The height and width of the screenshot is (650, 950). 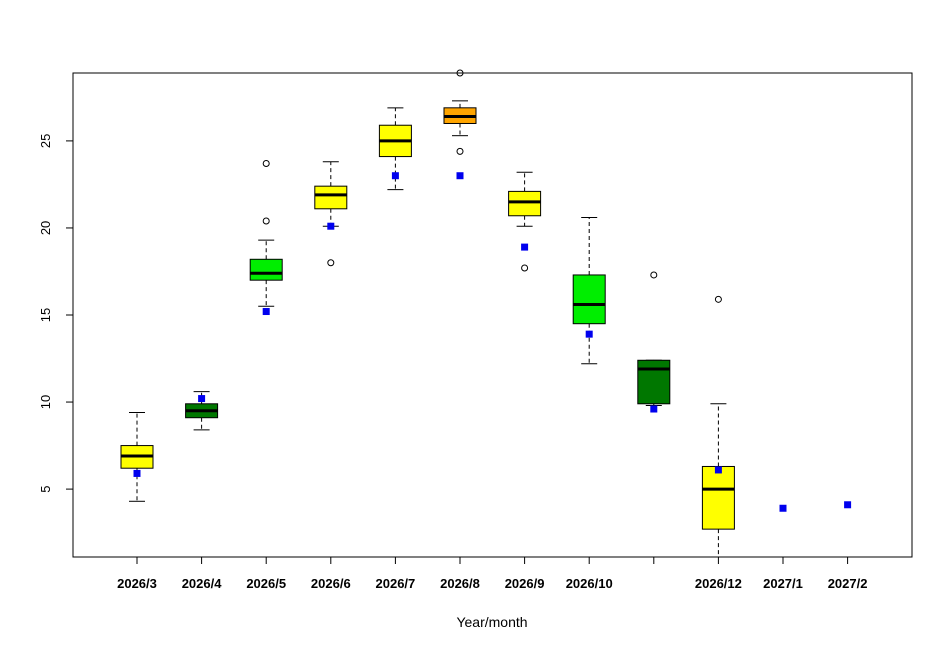 I want to click on x-tick-label: 2026/10, so click(x=589, y=583).